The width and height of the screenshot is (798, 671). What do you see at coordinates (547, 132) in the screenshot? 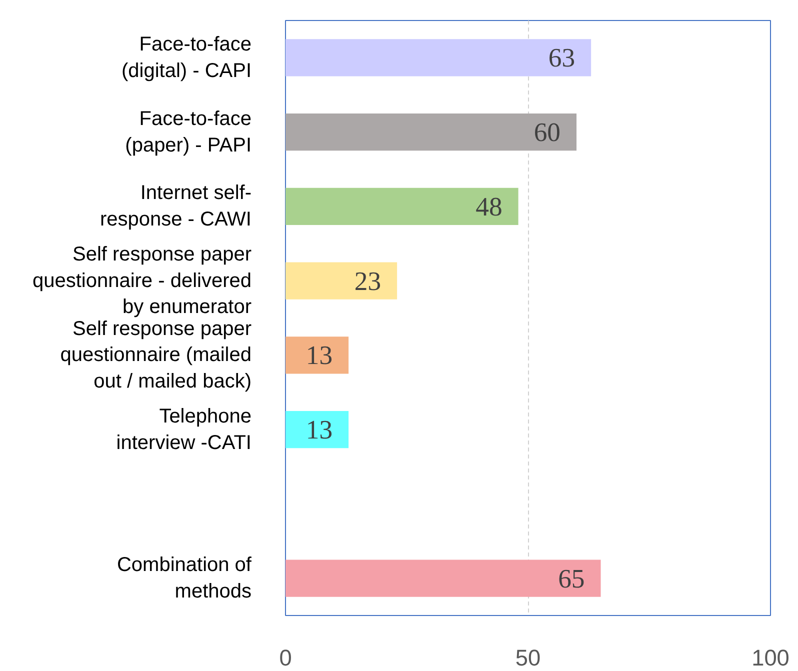
I see `data-label: 60` at bounding box center [547, 132].